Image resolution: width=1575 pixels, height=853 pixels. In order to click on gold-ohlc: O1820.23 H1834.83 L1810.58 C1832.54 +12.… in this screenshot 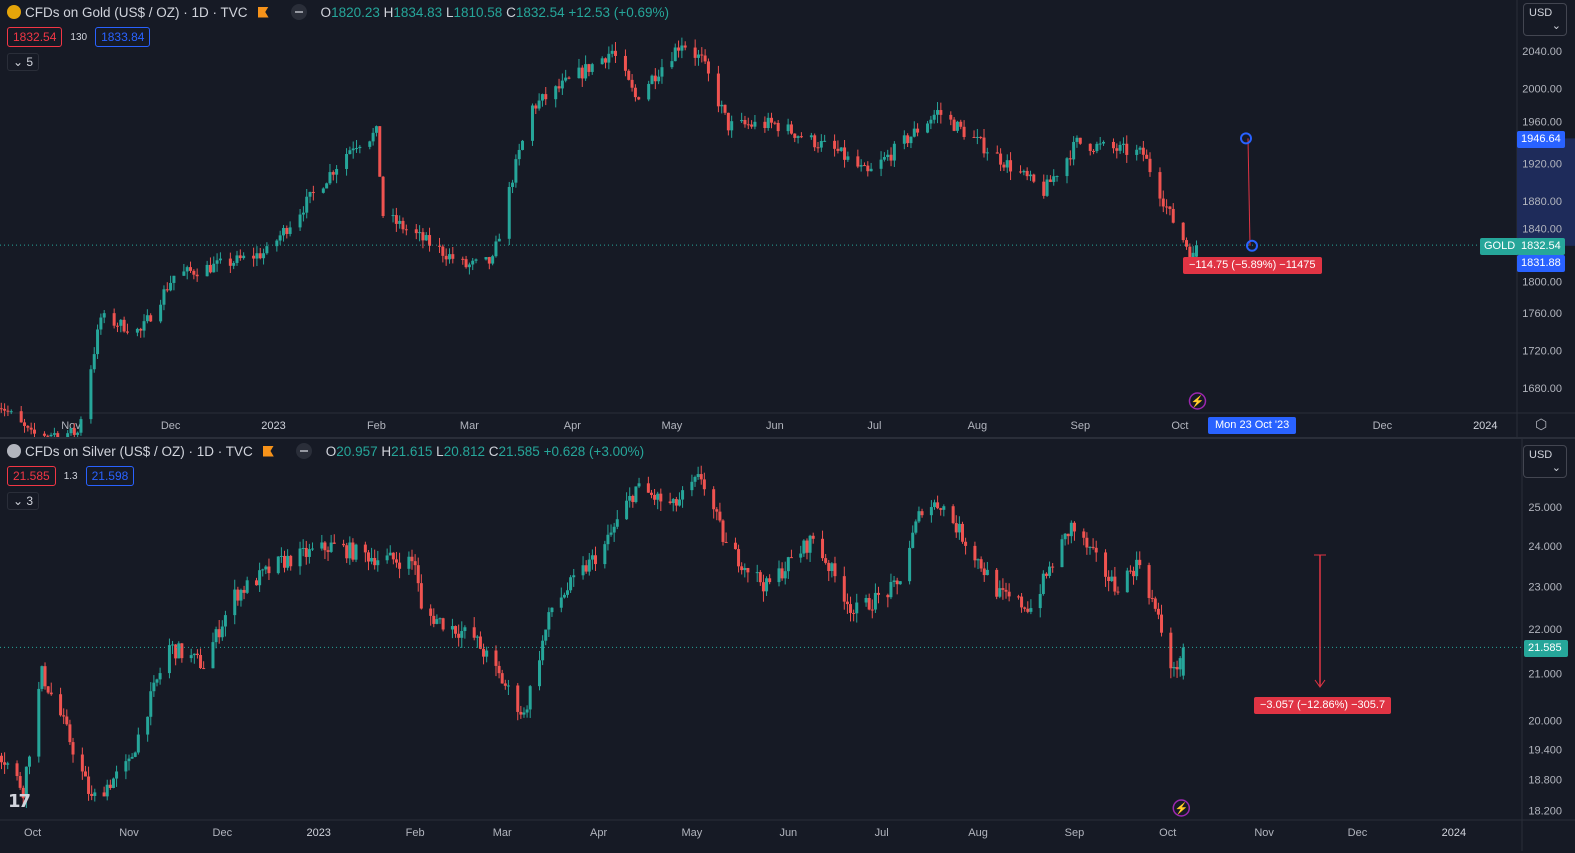, I will do `click(494, 12)`.